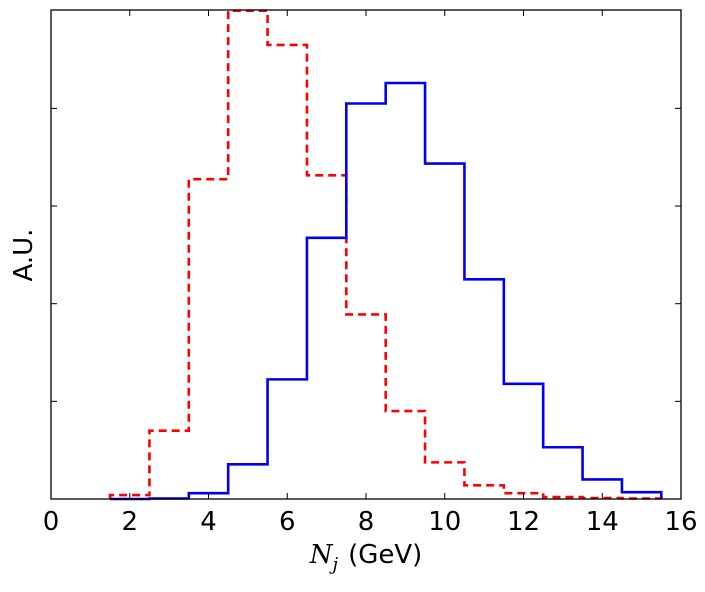 This screenshot has width=705, height=592. I want to click on x-axis-label-unit: (GeV), so click(385, 555).